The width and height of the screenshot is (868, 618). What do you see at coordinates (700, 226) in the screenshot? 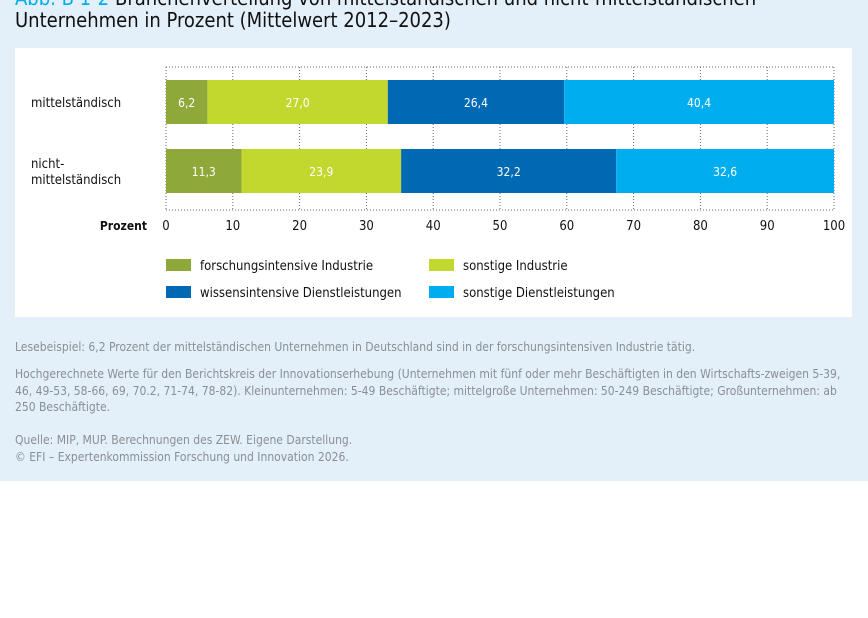
I see `x-tick-label: 80` at bounding box center [700, 226].